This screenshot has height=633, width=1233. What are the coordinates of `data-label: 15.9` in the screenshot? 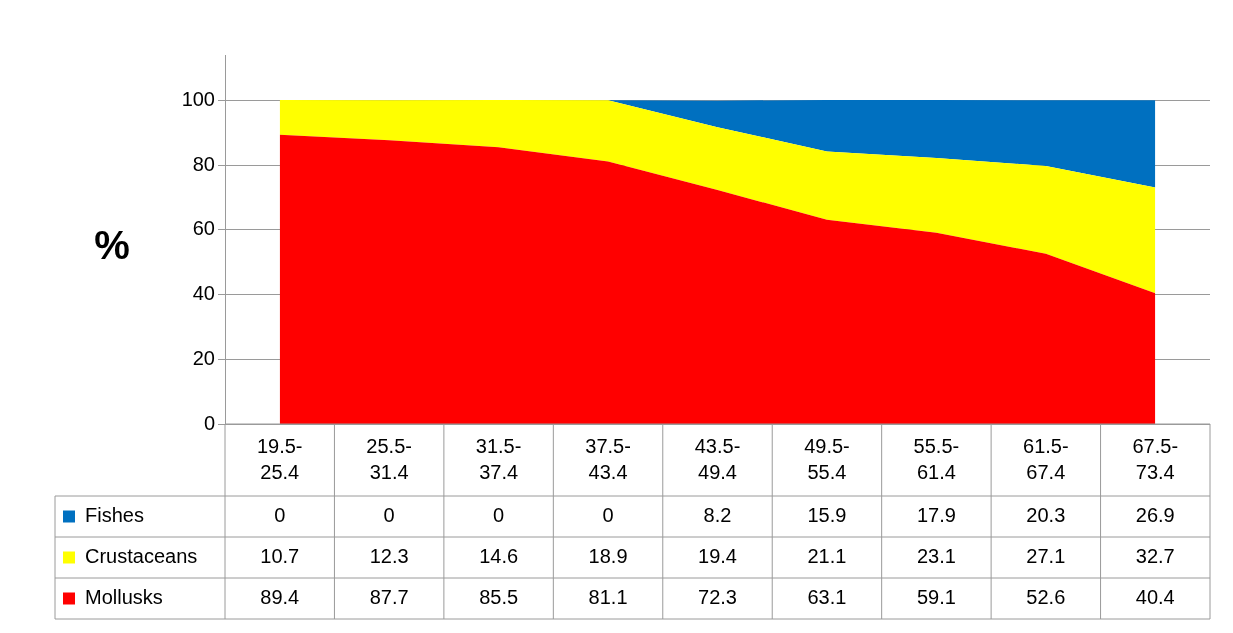 It's located at (827, 515).